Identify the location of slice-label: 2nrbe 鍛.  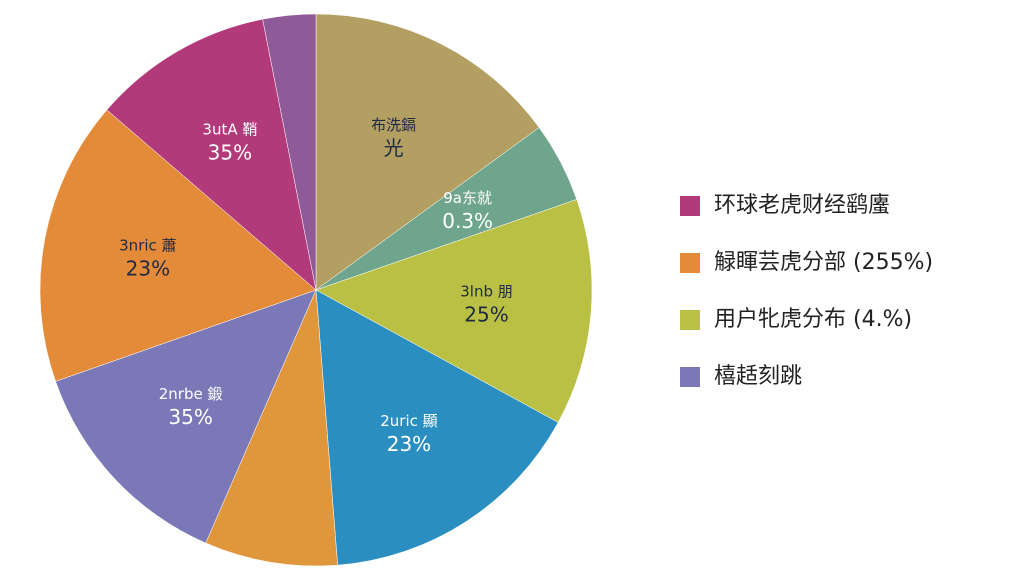
(191, 394).